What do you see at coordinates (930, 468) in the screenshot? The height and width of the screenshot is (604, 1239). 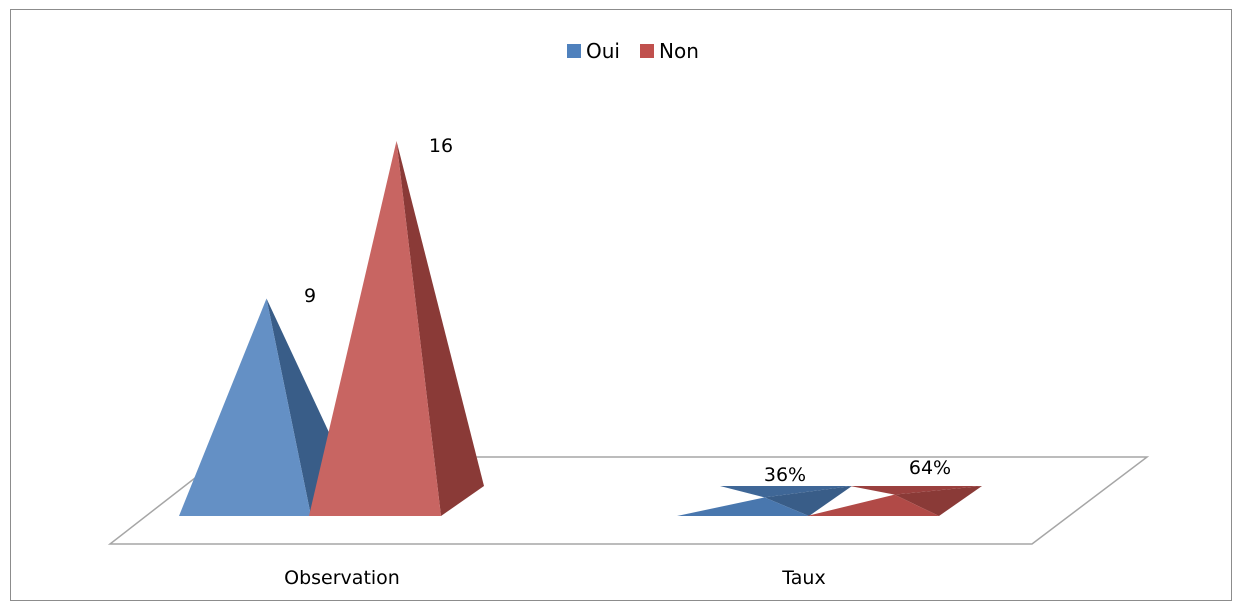 I see `data-label-non-taux: 64%` at bounding box center [930, 468].